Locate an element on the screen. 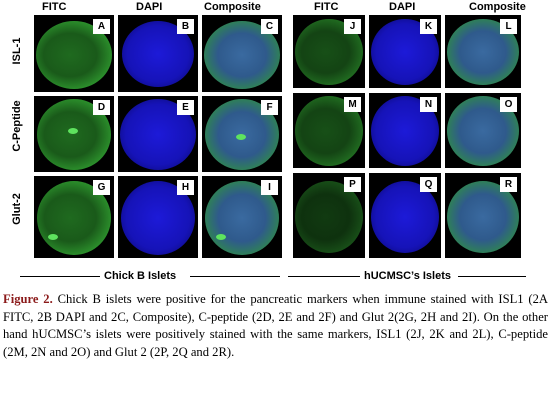  panel-letter: C is located at coordinates (269, 26).